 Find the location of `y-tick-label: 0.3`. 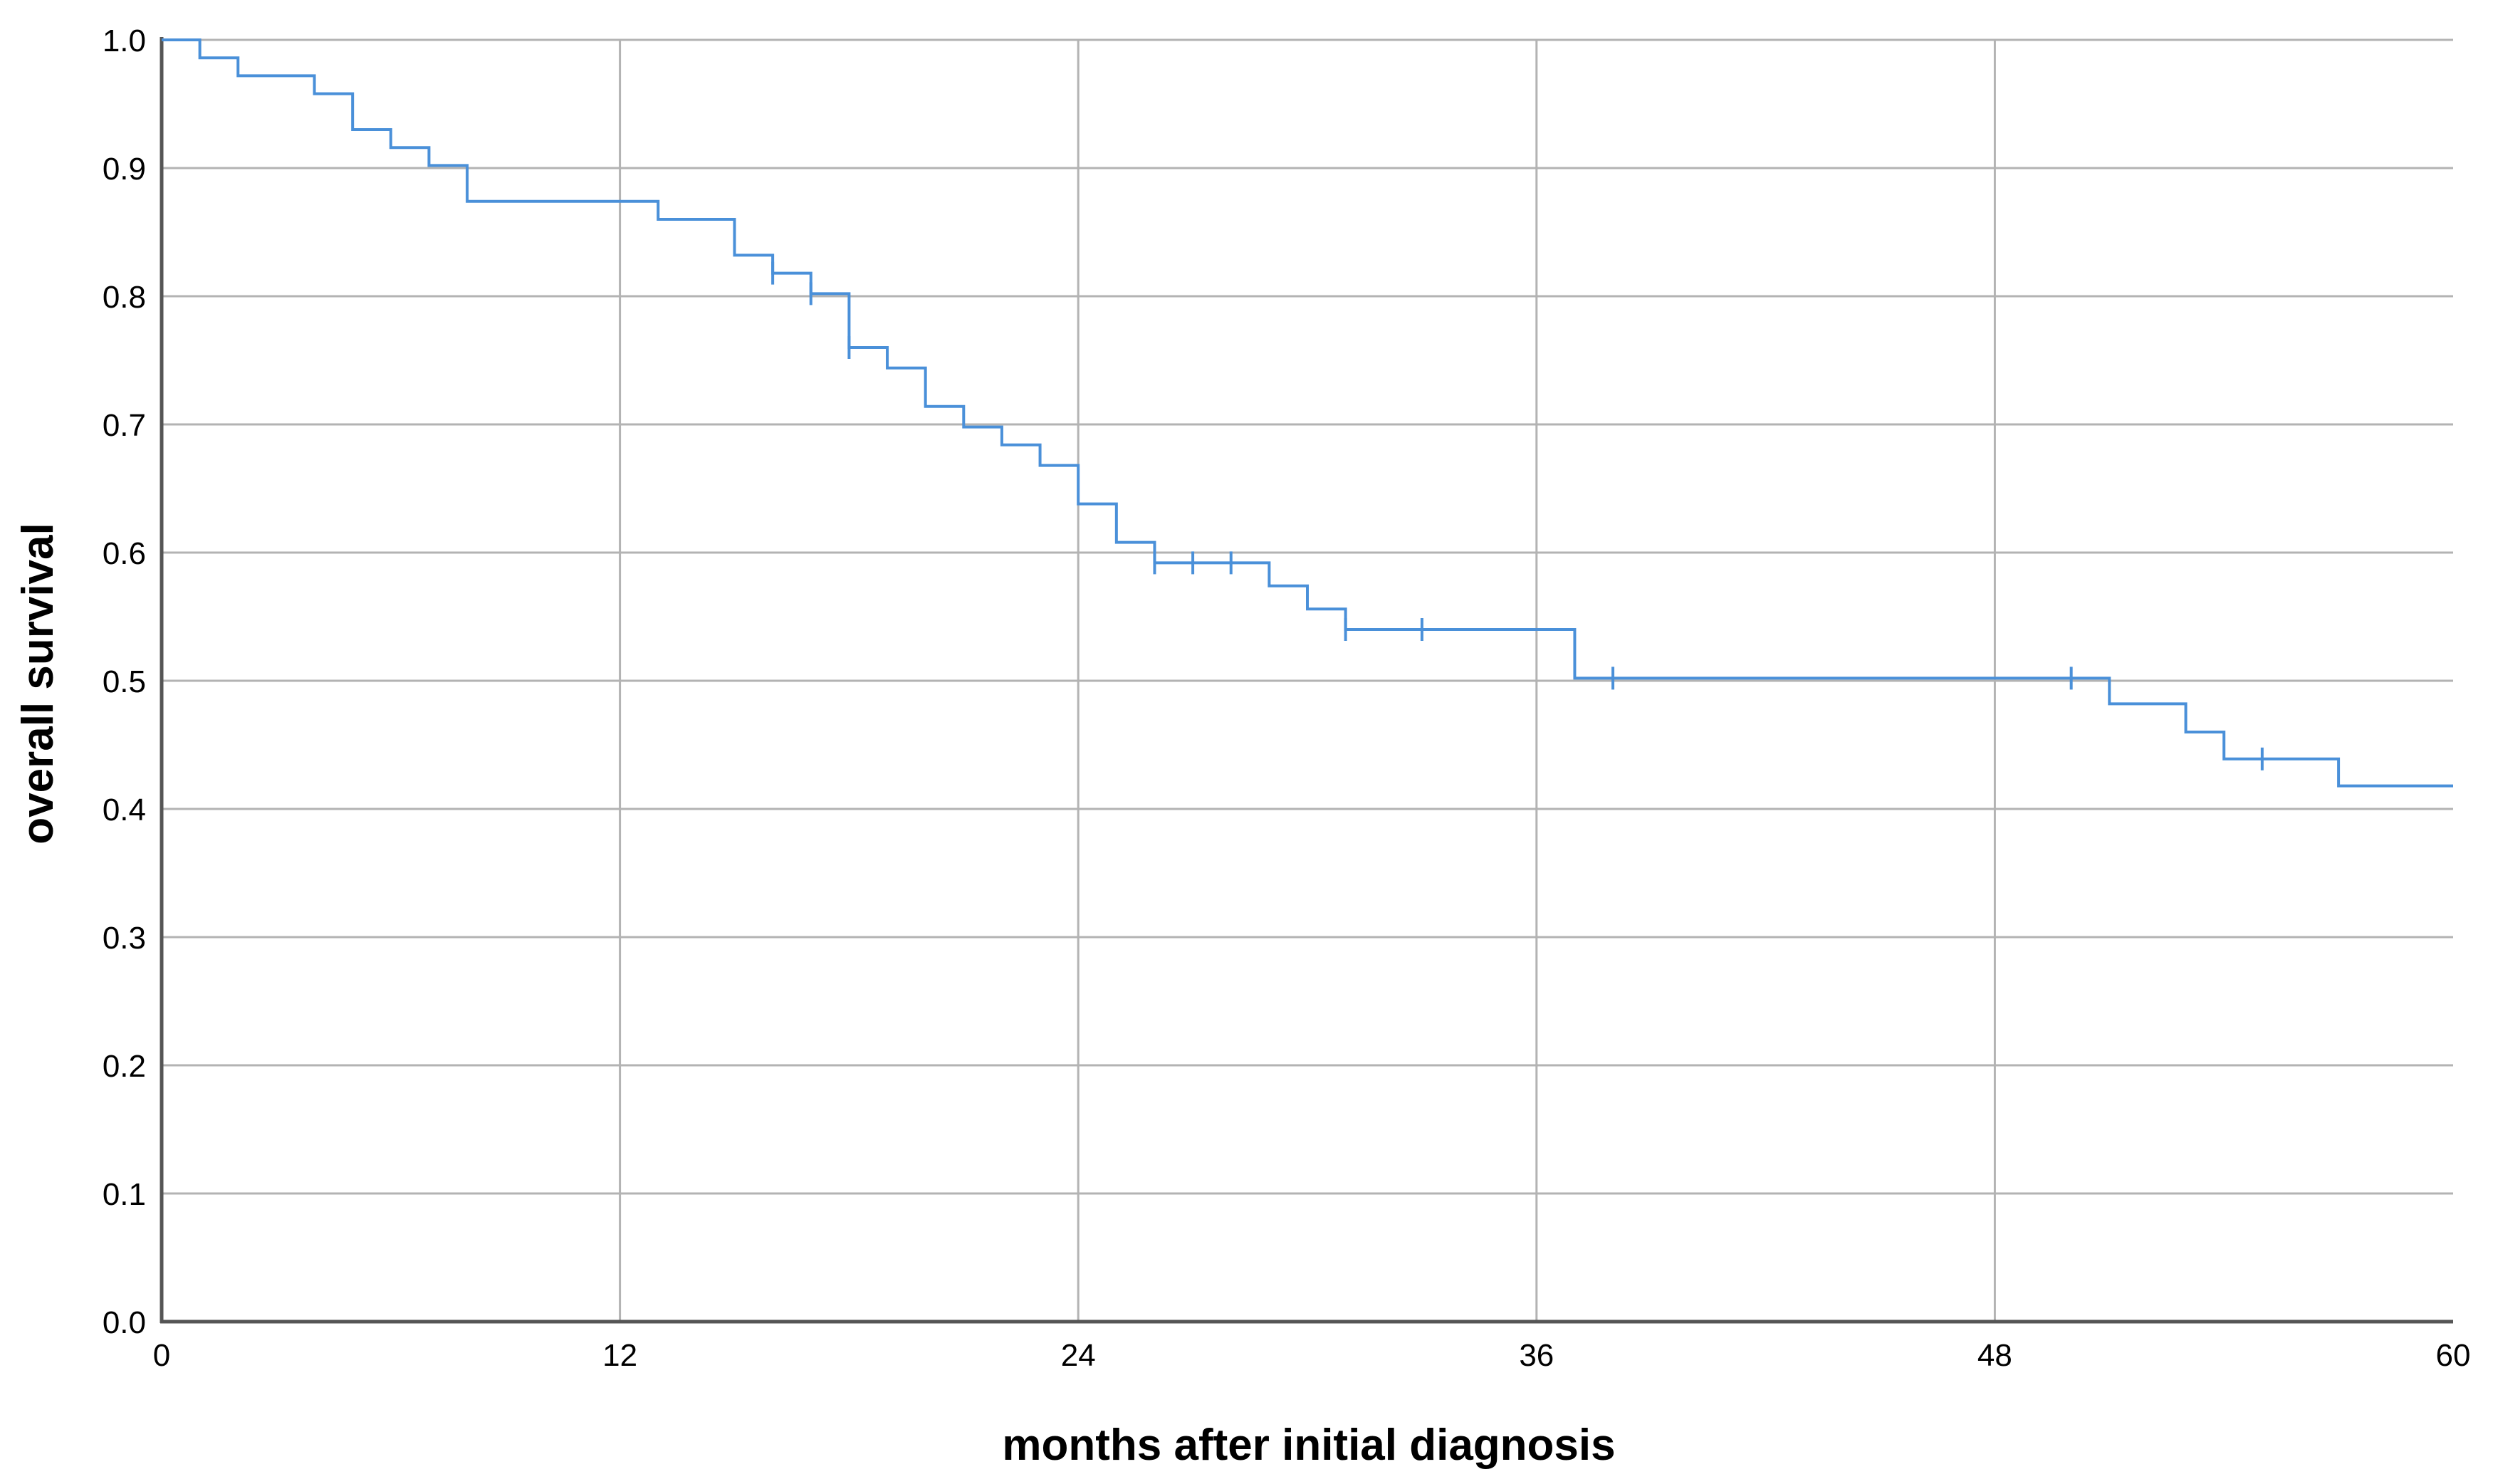

y-tick-label: 0.3 is located at coordinates (125, 938).